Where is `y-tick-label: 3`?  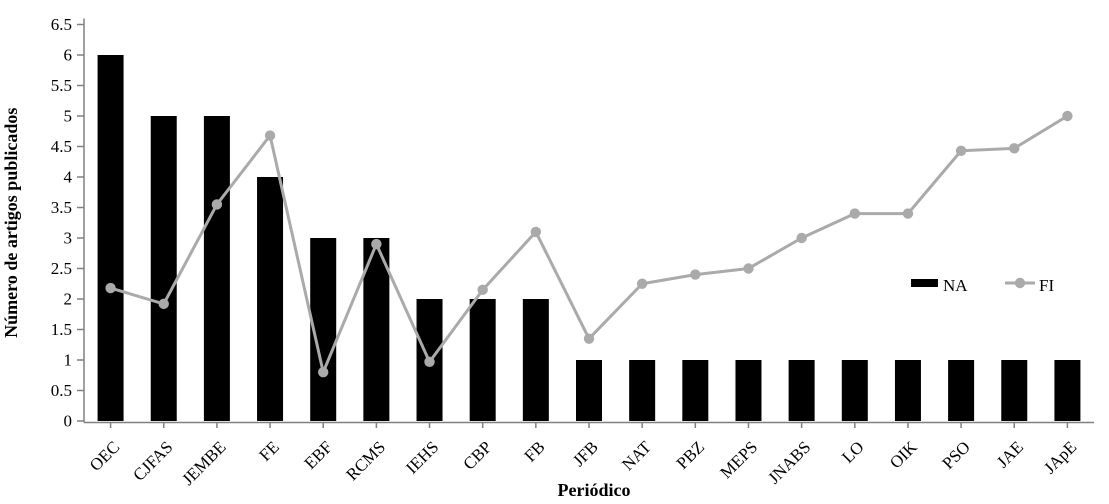
y-tick-label: 3 is located at coordinates (68, 238).